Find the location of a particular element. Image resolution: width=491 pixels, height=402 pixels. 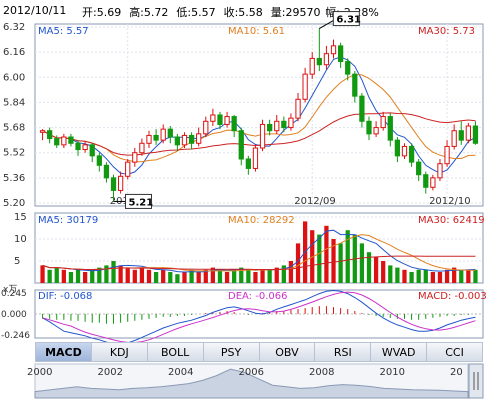

price-y-tick: 5.84 is located at coordinates (14, 102).